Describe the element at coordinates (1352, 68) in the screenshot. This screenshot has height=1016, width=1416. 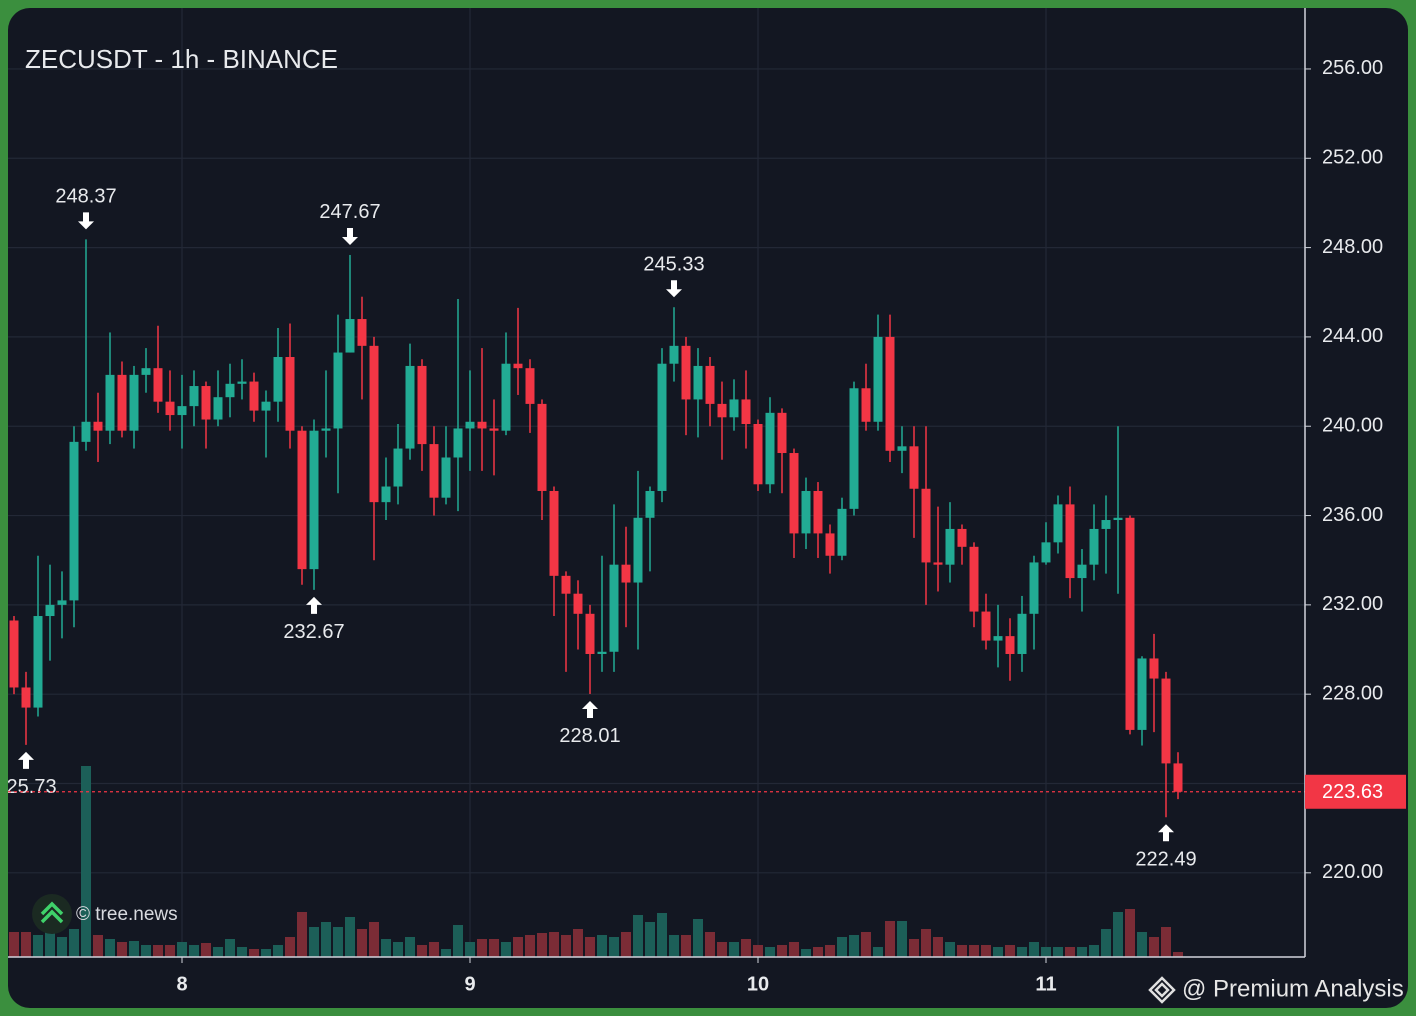
I see `y-tick-label: 256.00` at that location.